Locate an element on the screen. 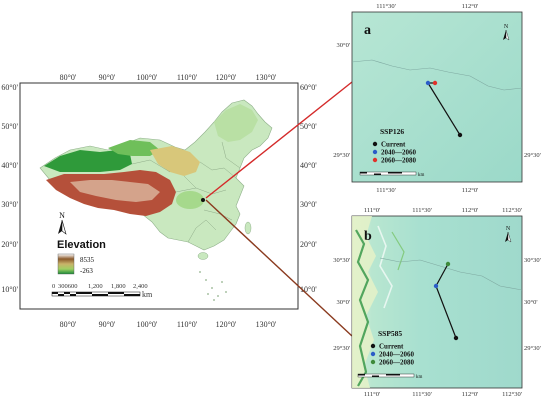 The image size is (550, 400). panel-b-legend: SSP585 Current 2040—2060 2060—2080 is located at coordinates (392, 348).